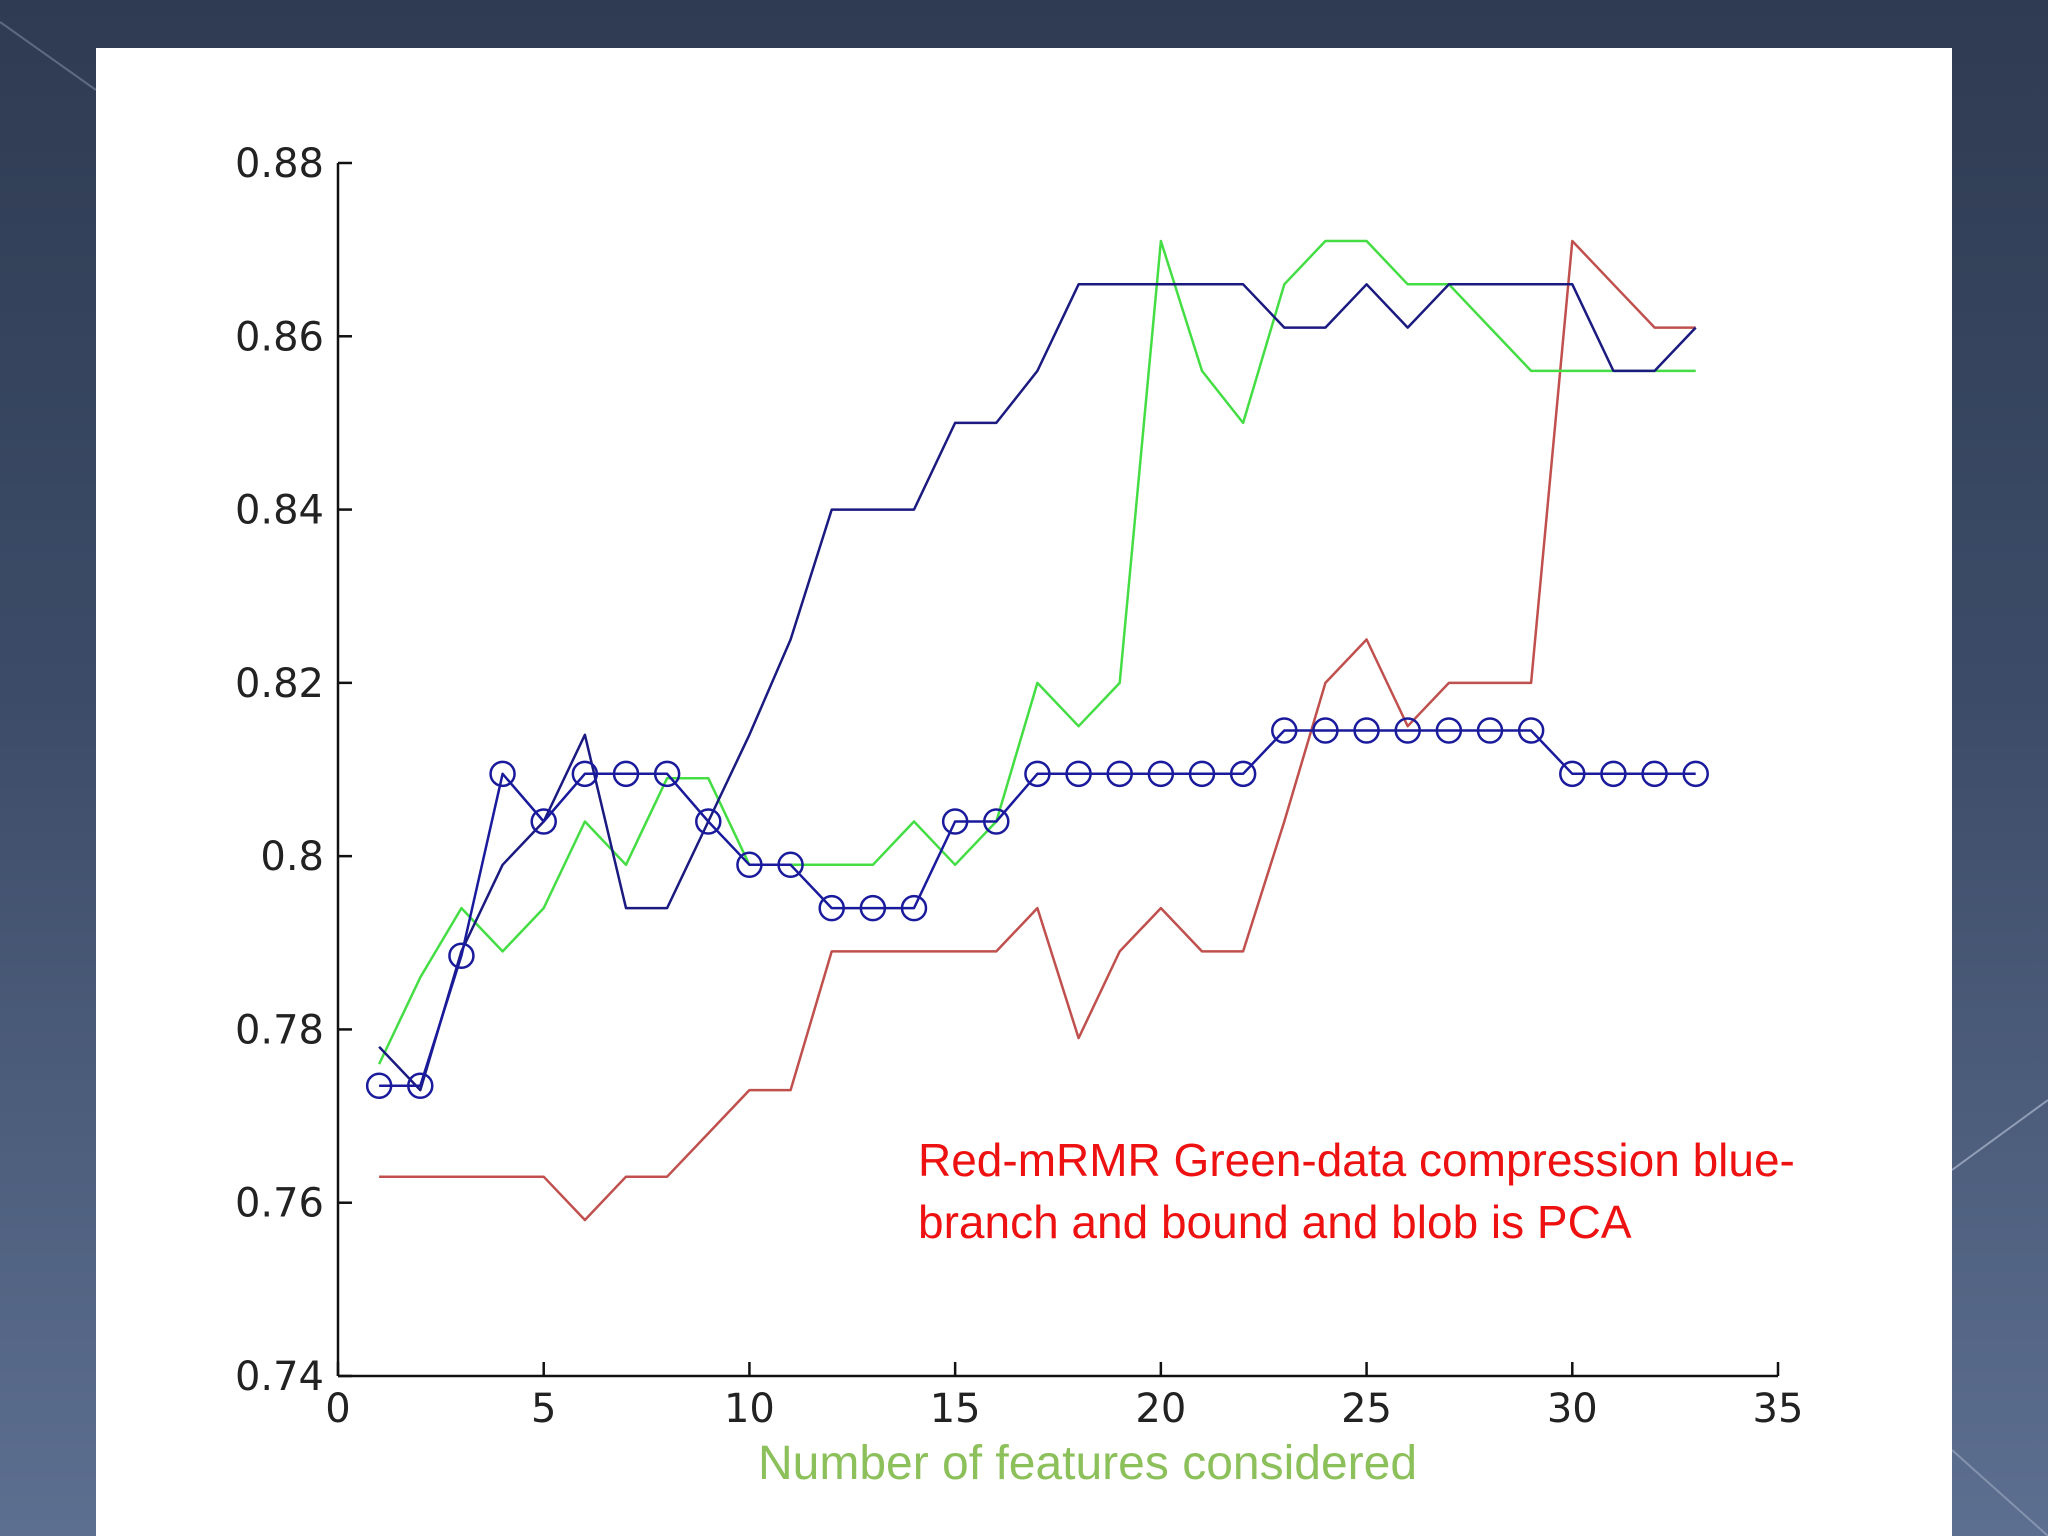  What do you see at coordinates (279, 1377) in the screenshot?
I see `y-tick-label: 0.74` at bounding box center [279, 1377].